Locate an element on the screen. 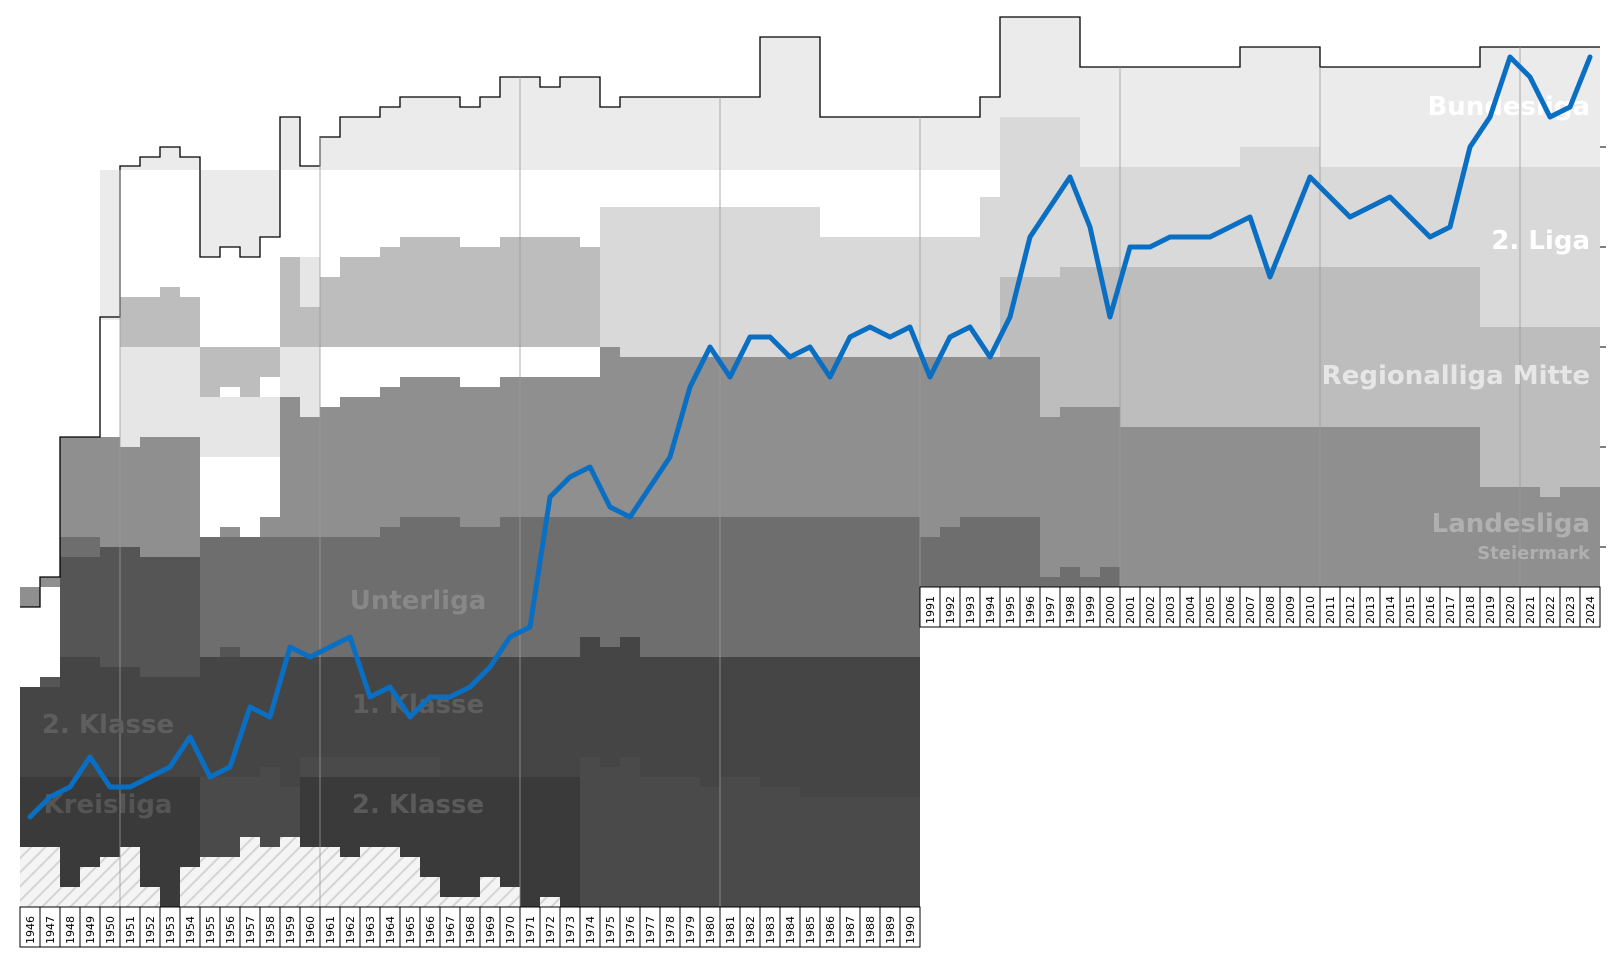 The height and width of the screenshot is (957, 1619). year-tick-1986: 1986 is located at coordinates (830, 930).